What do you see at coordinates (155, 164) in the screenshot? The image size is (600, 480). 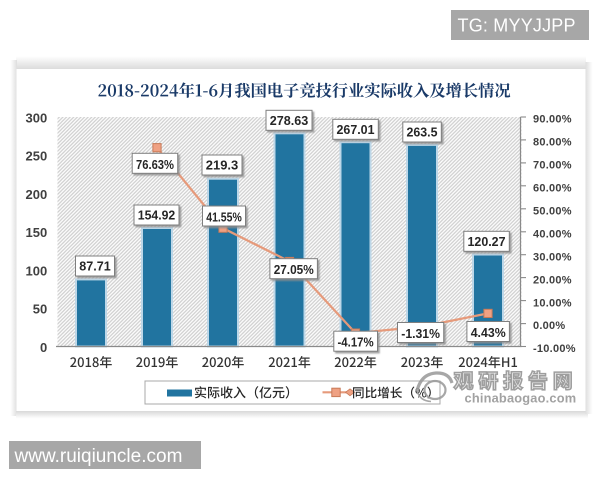 I see `svg-text: 76.63%` at bounding box center [155, 164].